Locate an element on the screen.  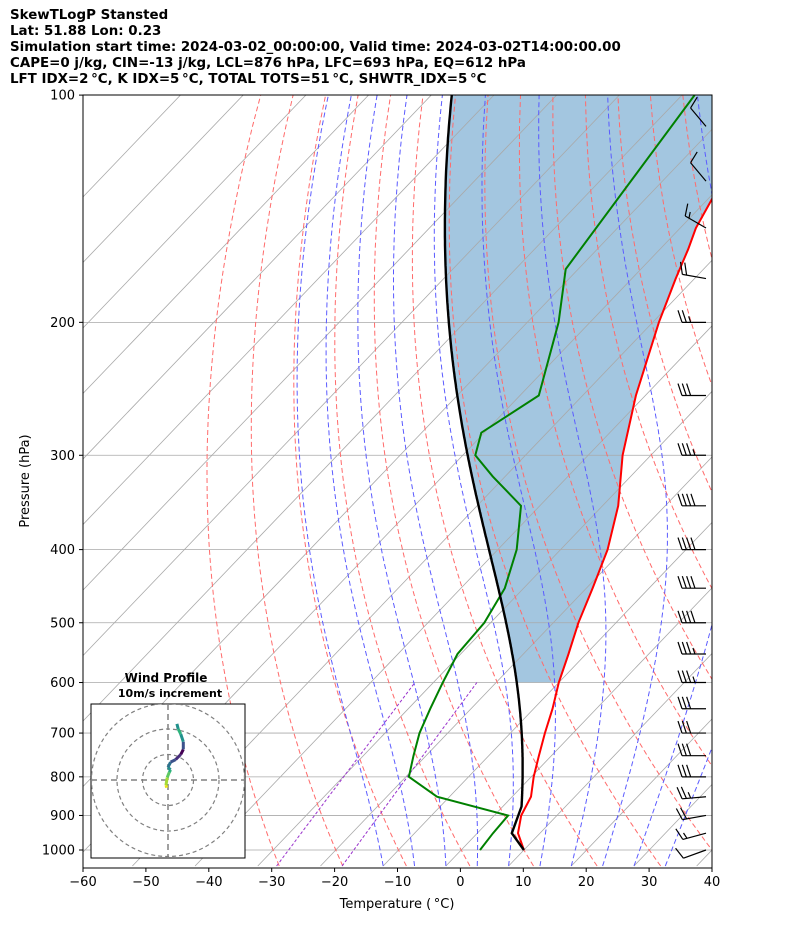
dry-adiabat-line is located at coordinates (297, 481).